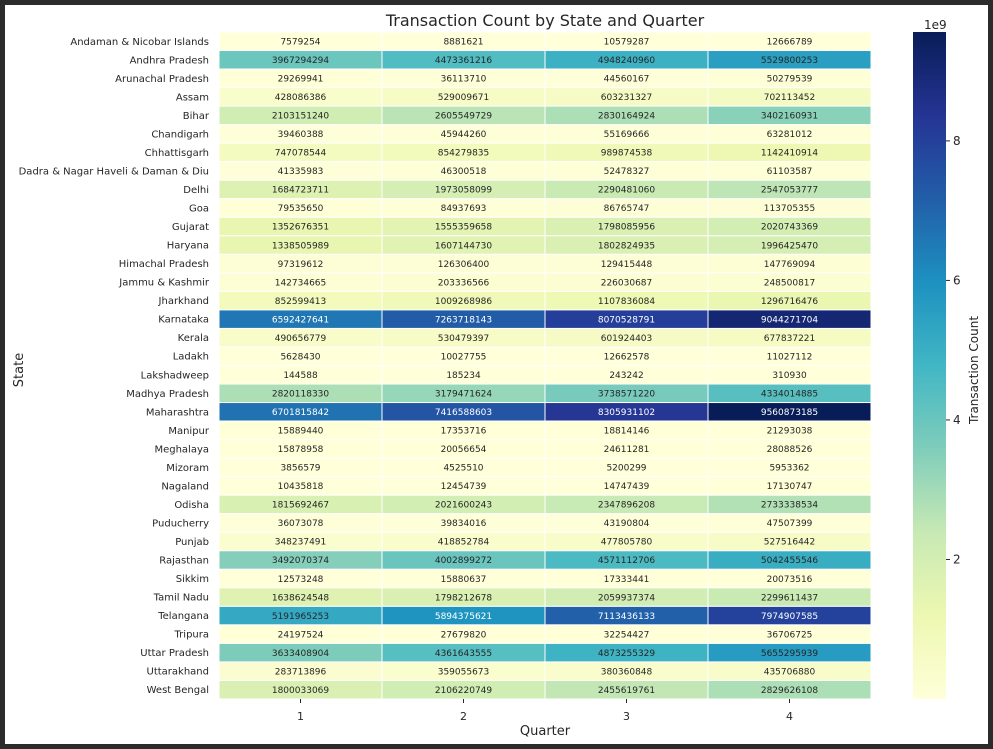 The image size is (993, 749). I want to click on cell-value-label: 4948240960, so click(627, 61).